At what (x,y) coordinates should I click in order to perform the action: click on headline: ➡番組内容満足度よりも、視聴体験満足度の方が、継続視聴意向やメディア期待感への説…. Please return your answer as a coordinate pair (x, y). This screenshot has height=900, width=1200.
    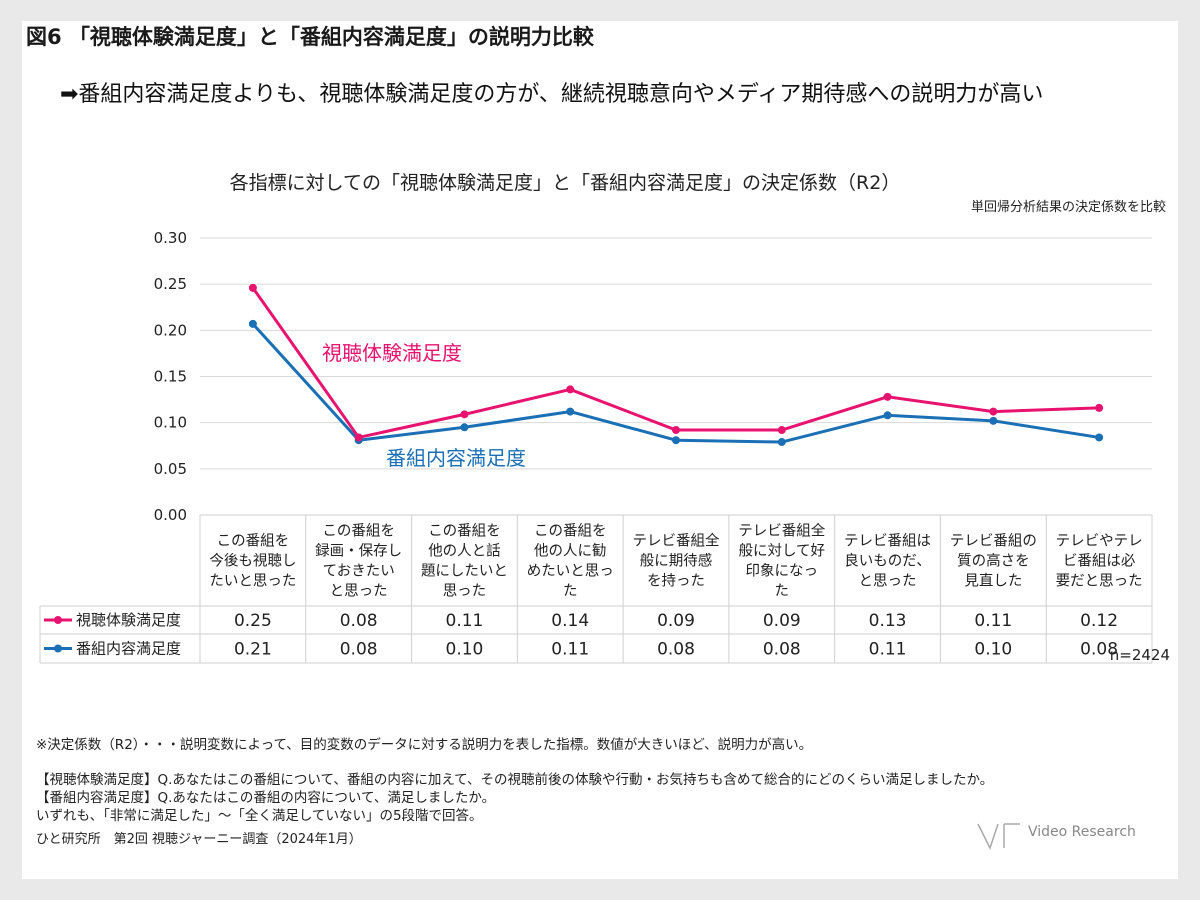
    Looking at the image, I should click on (552, 94).